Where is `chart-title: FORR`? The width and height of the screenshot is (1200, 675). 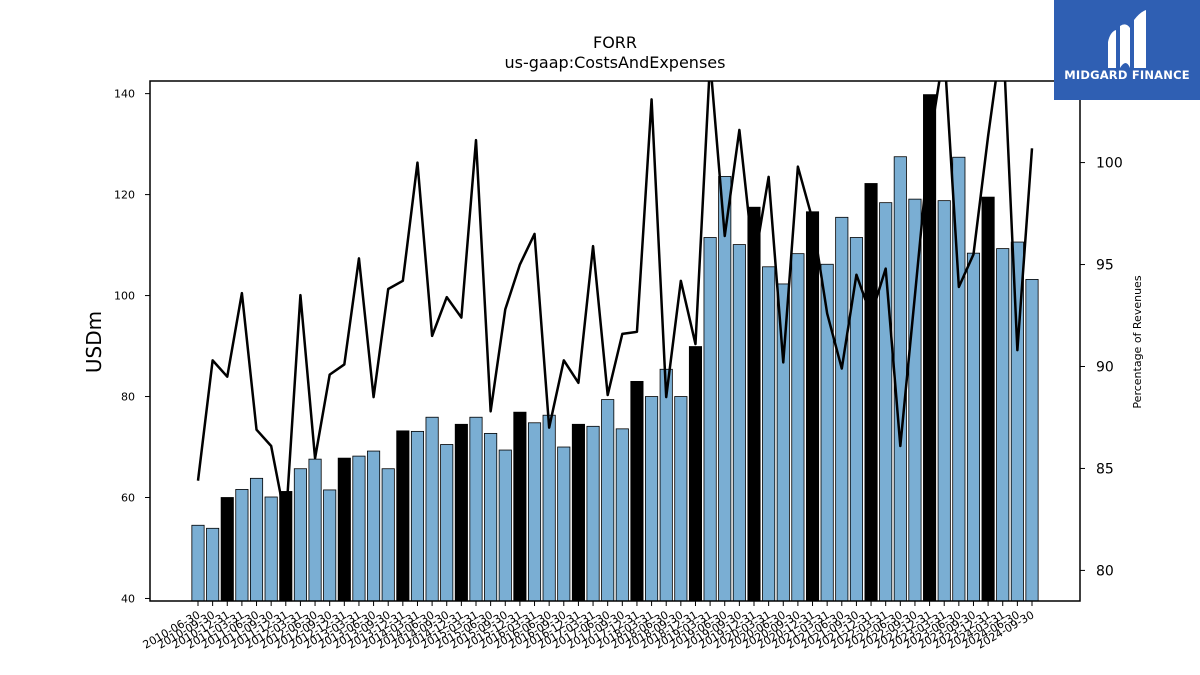
chart-title: FORR is located at coordinates (615, 42).